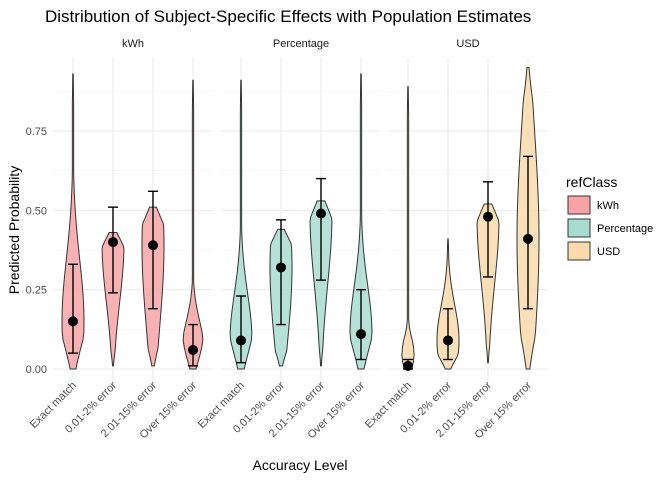  I want to click on legend-label: USD, so click(608, 252).